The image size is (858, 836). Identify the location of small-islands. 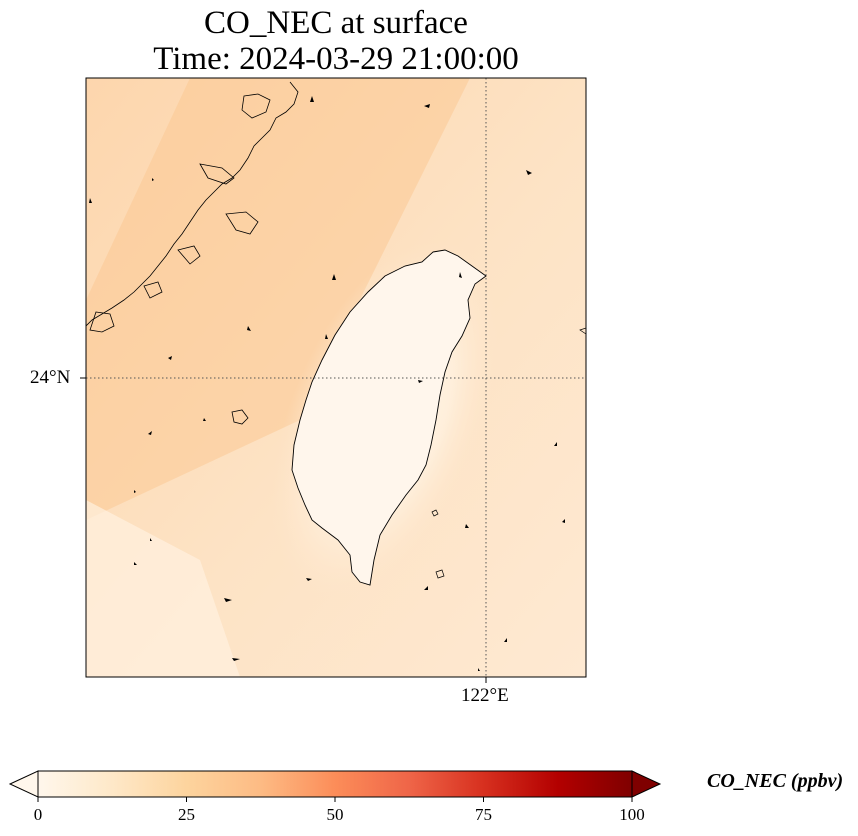
(508, 453).